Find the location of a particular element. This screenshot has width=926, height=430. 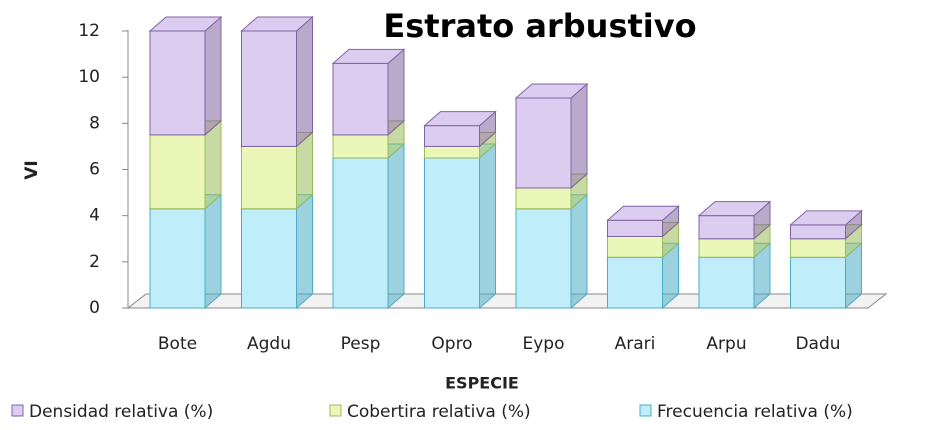

x-axis-title: ESPECIE is located at coordinates (482, 383).